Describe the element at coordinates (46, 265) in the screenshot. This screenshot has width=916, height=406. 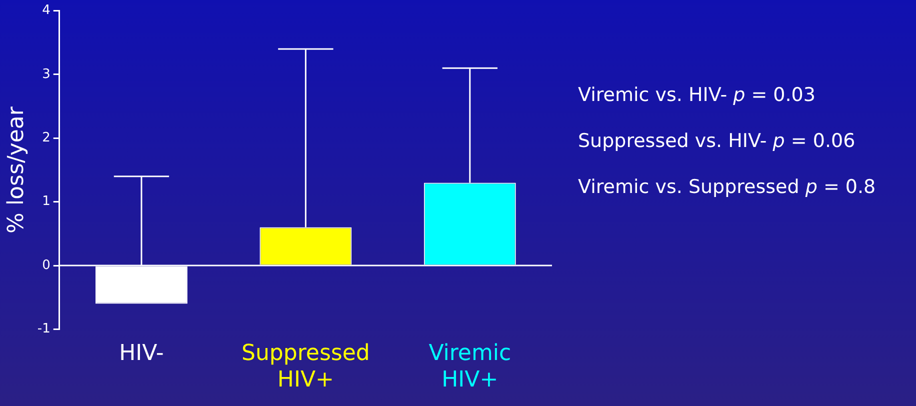
I see `y-tick-label: 0` at that location.